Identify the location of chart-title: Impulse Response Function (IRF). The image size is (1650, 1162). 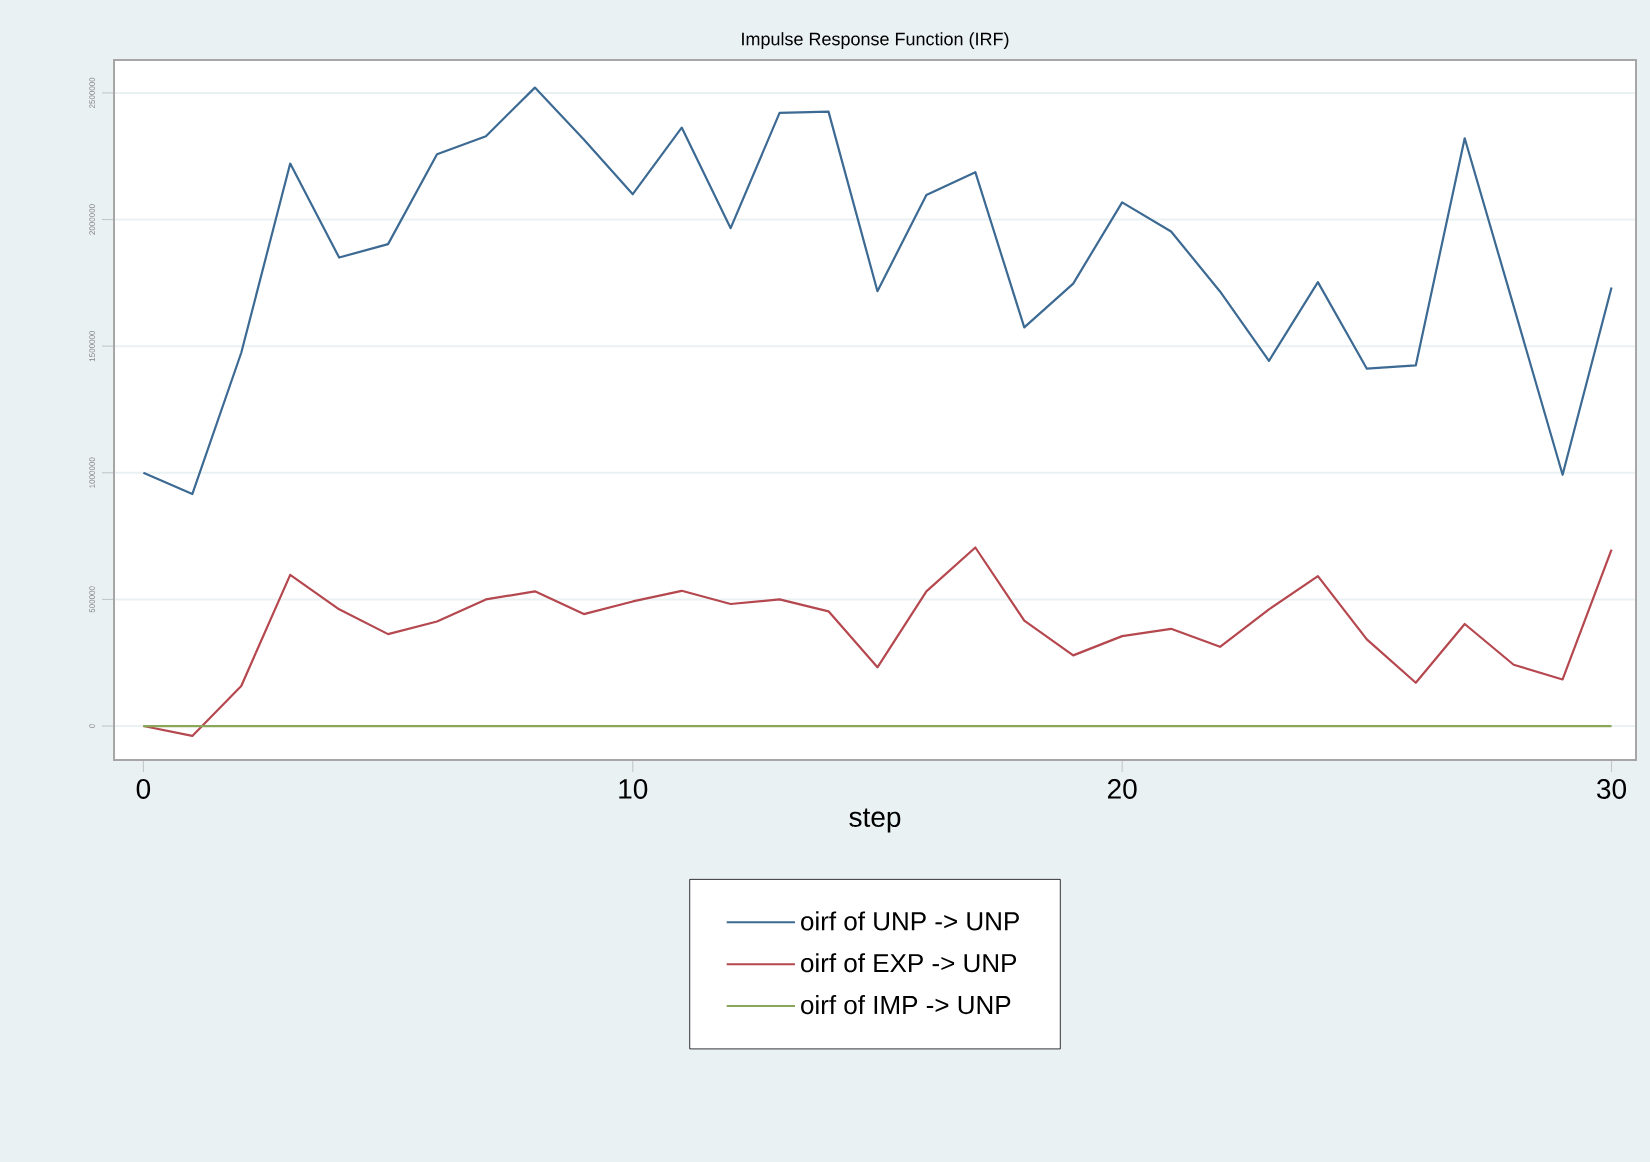
(875, 40).